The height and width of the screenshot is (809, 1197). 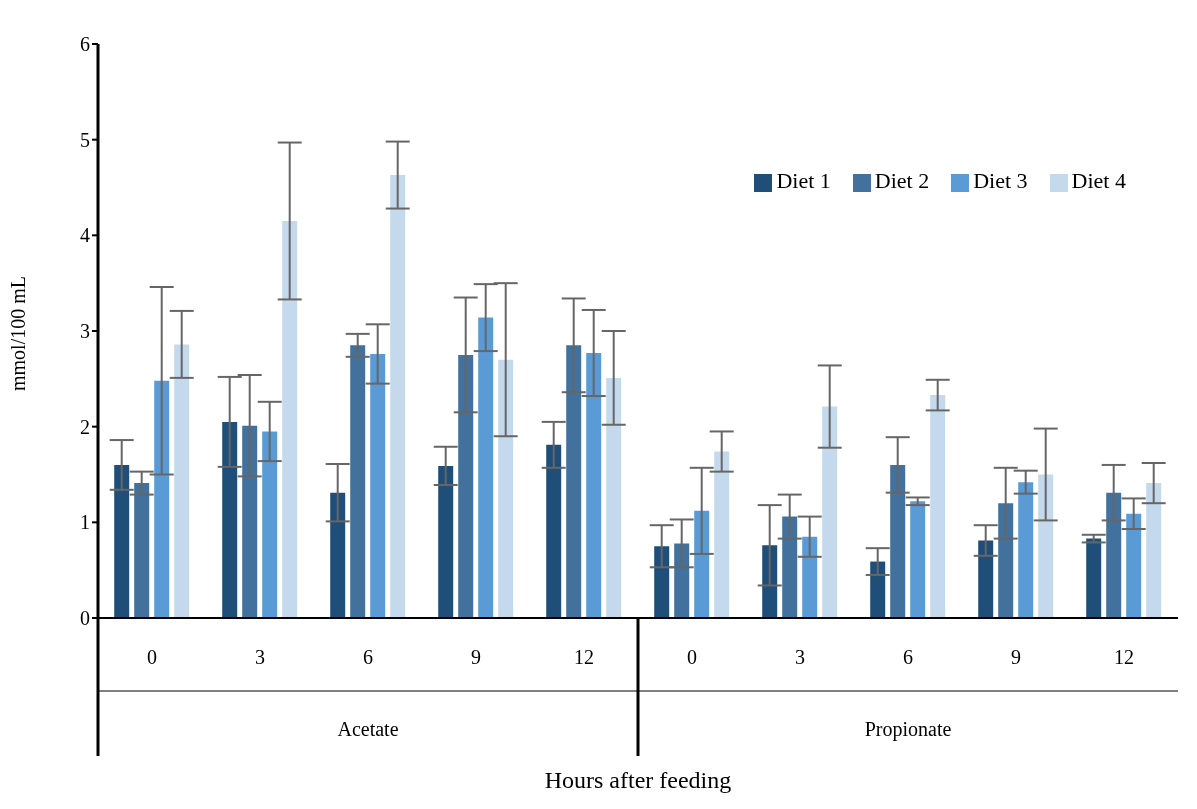 What do you see at coordinates (902, 180) in the screenshot?
I see `legend-label: Diet 2` at bounding box center [902, 180].